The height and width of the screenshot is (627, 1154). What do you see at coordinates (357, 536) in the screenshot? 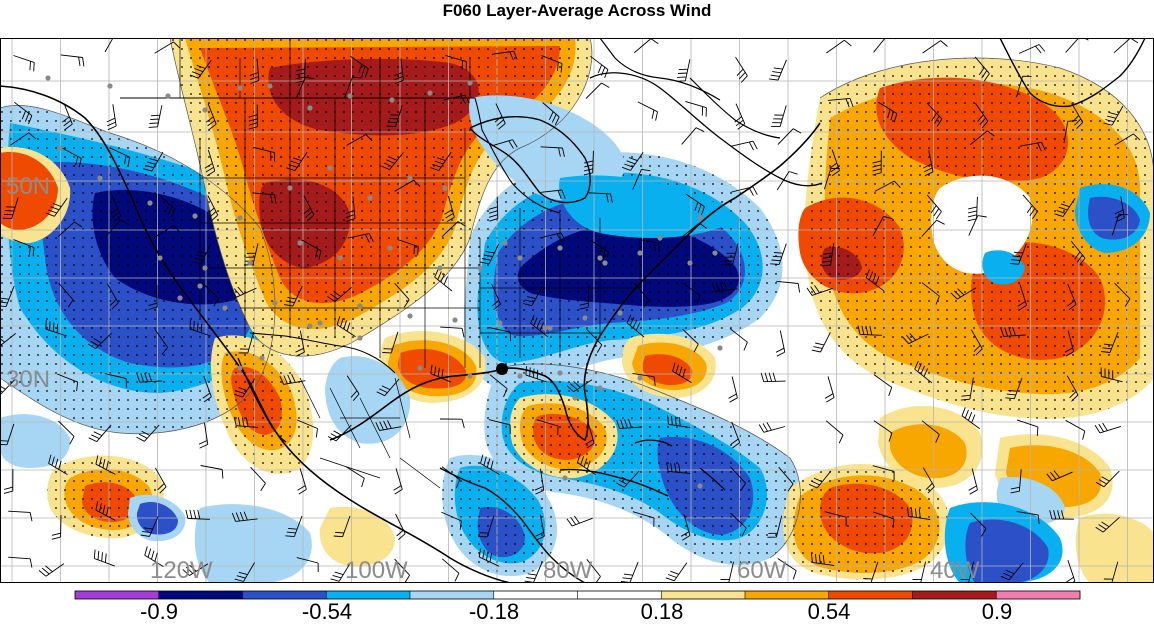
I see `field-contour-light-yellow` at bounding box center [357, 536].